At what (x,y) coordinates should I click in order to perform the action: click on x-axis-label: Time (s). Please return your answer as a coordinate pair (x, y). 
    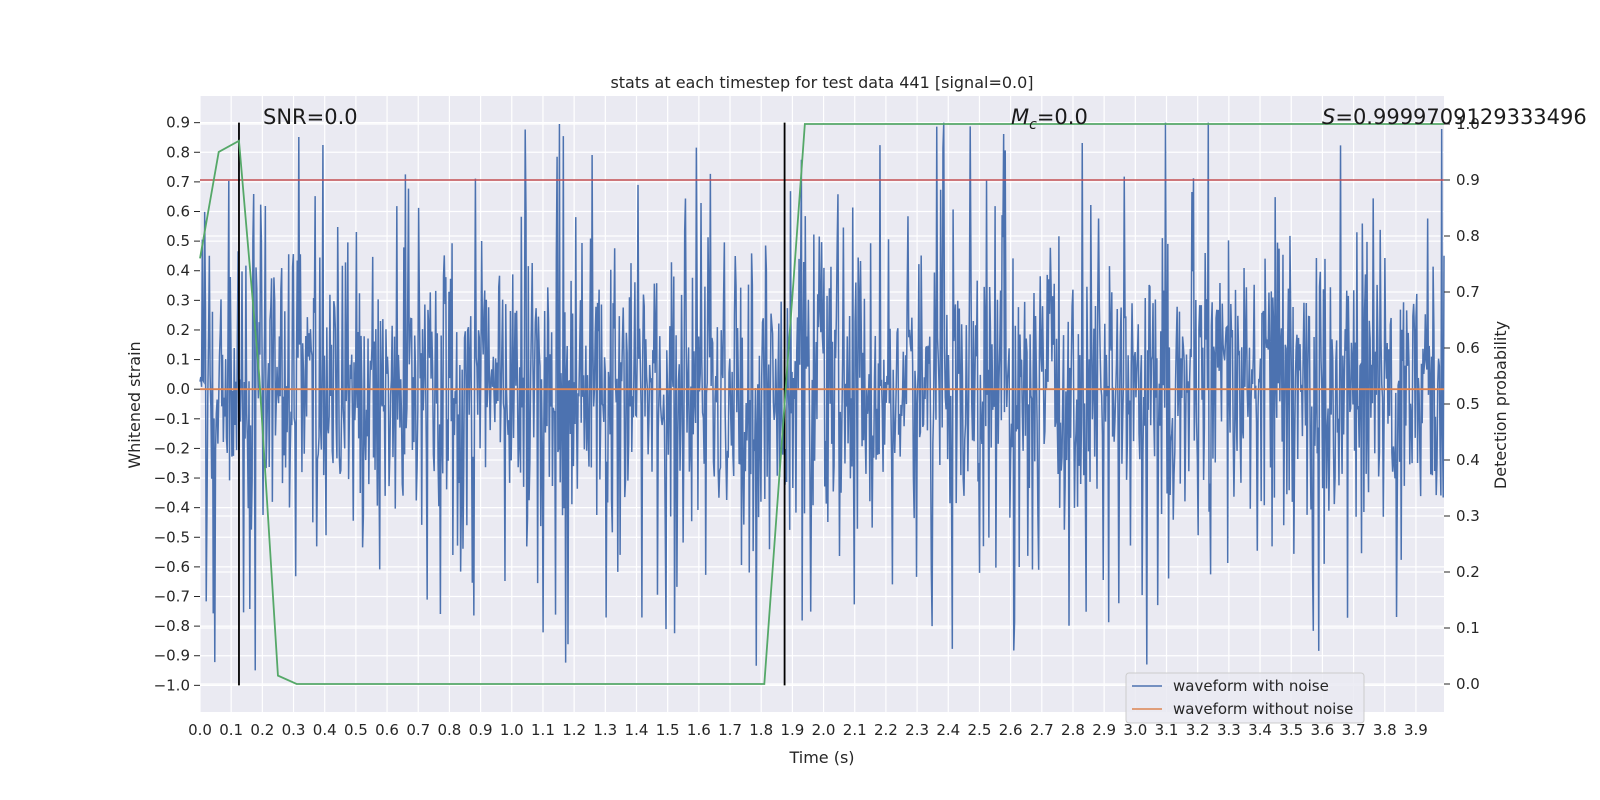
    Looking at the image, I should click on (821, 757).